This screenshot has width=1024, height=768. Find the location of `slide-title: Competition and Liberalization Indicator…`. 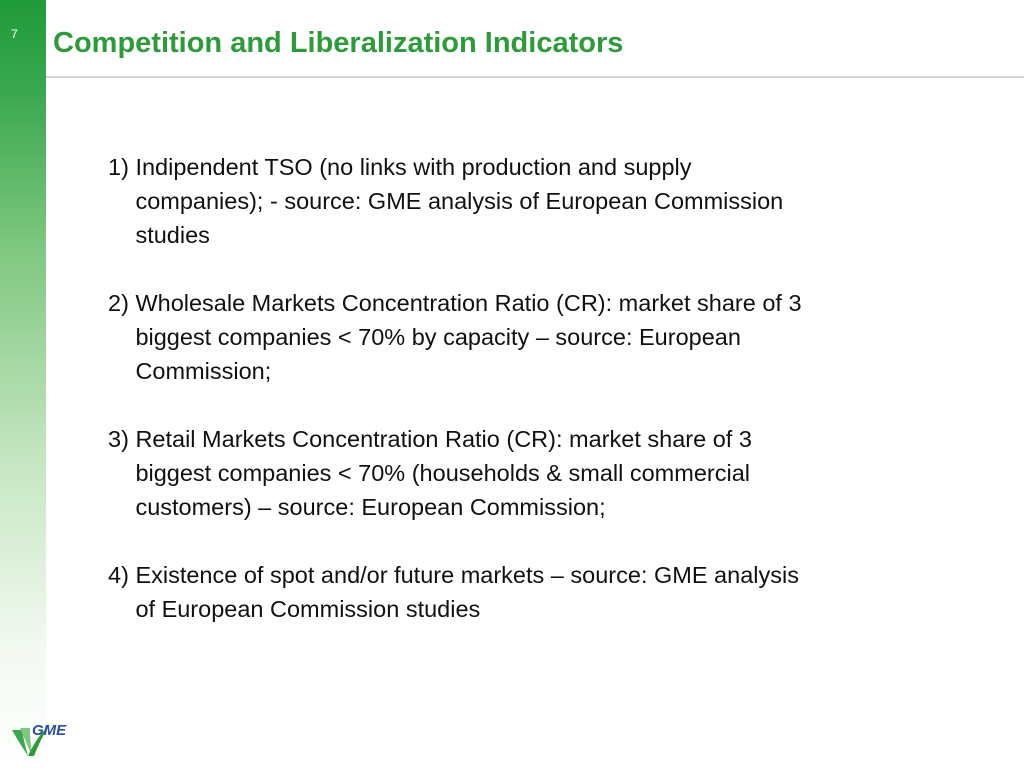

slide-title: Competition and Liberalization Indicator… is located at coordinates (338, 43).